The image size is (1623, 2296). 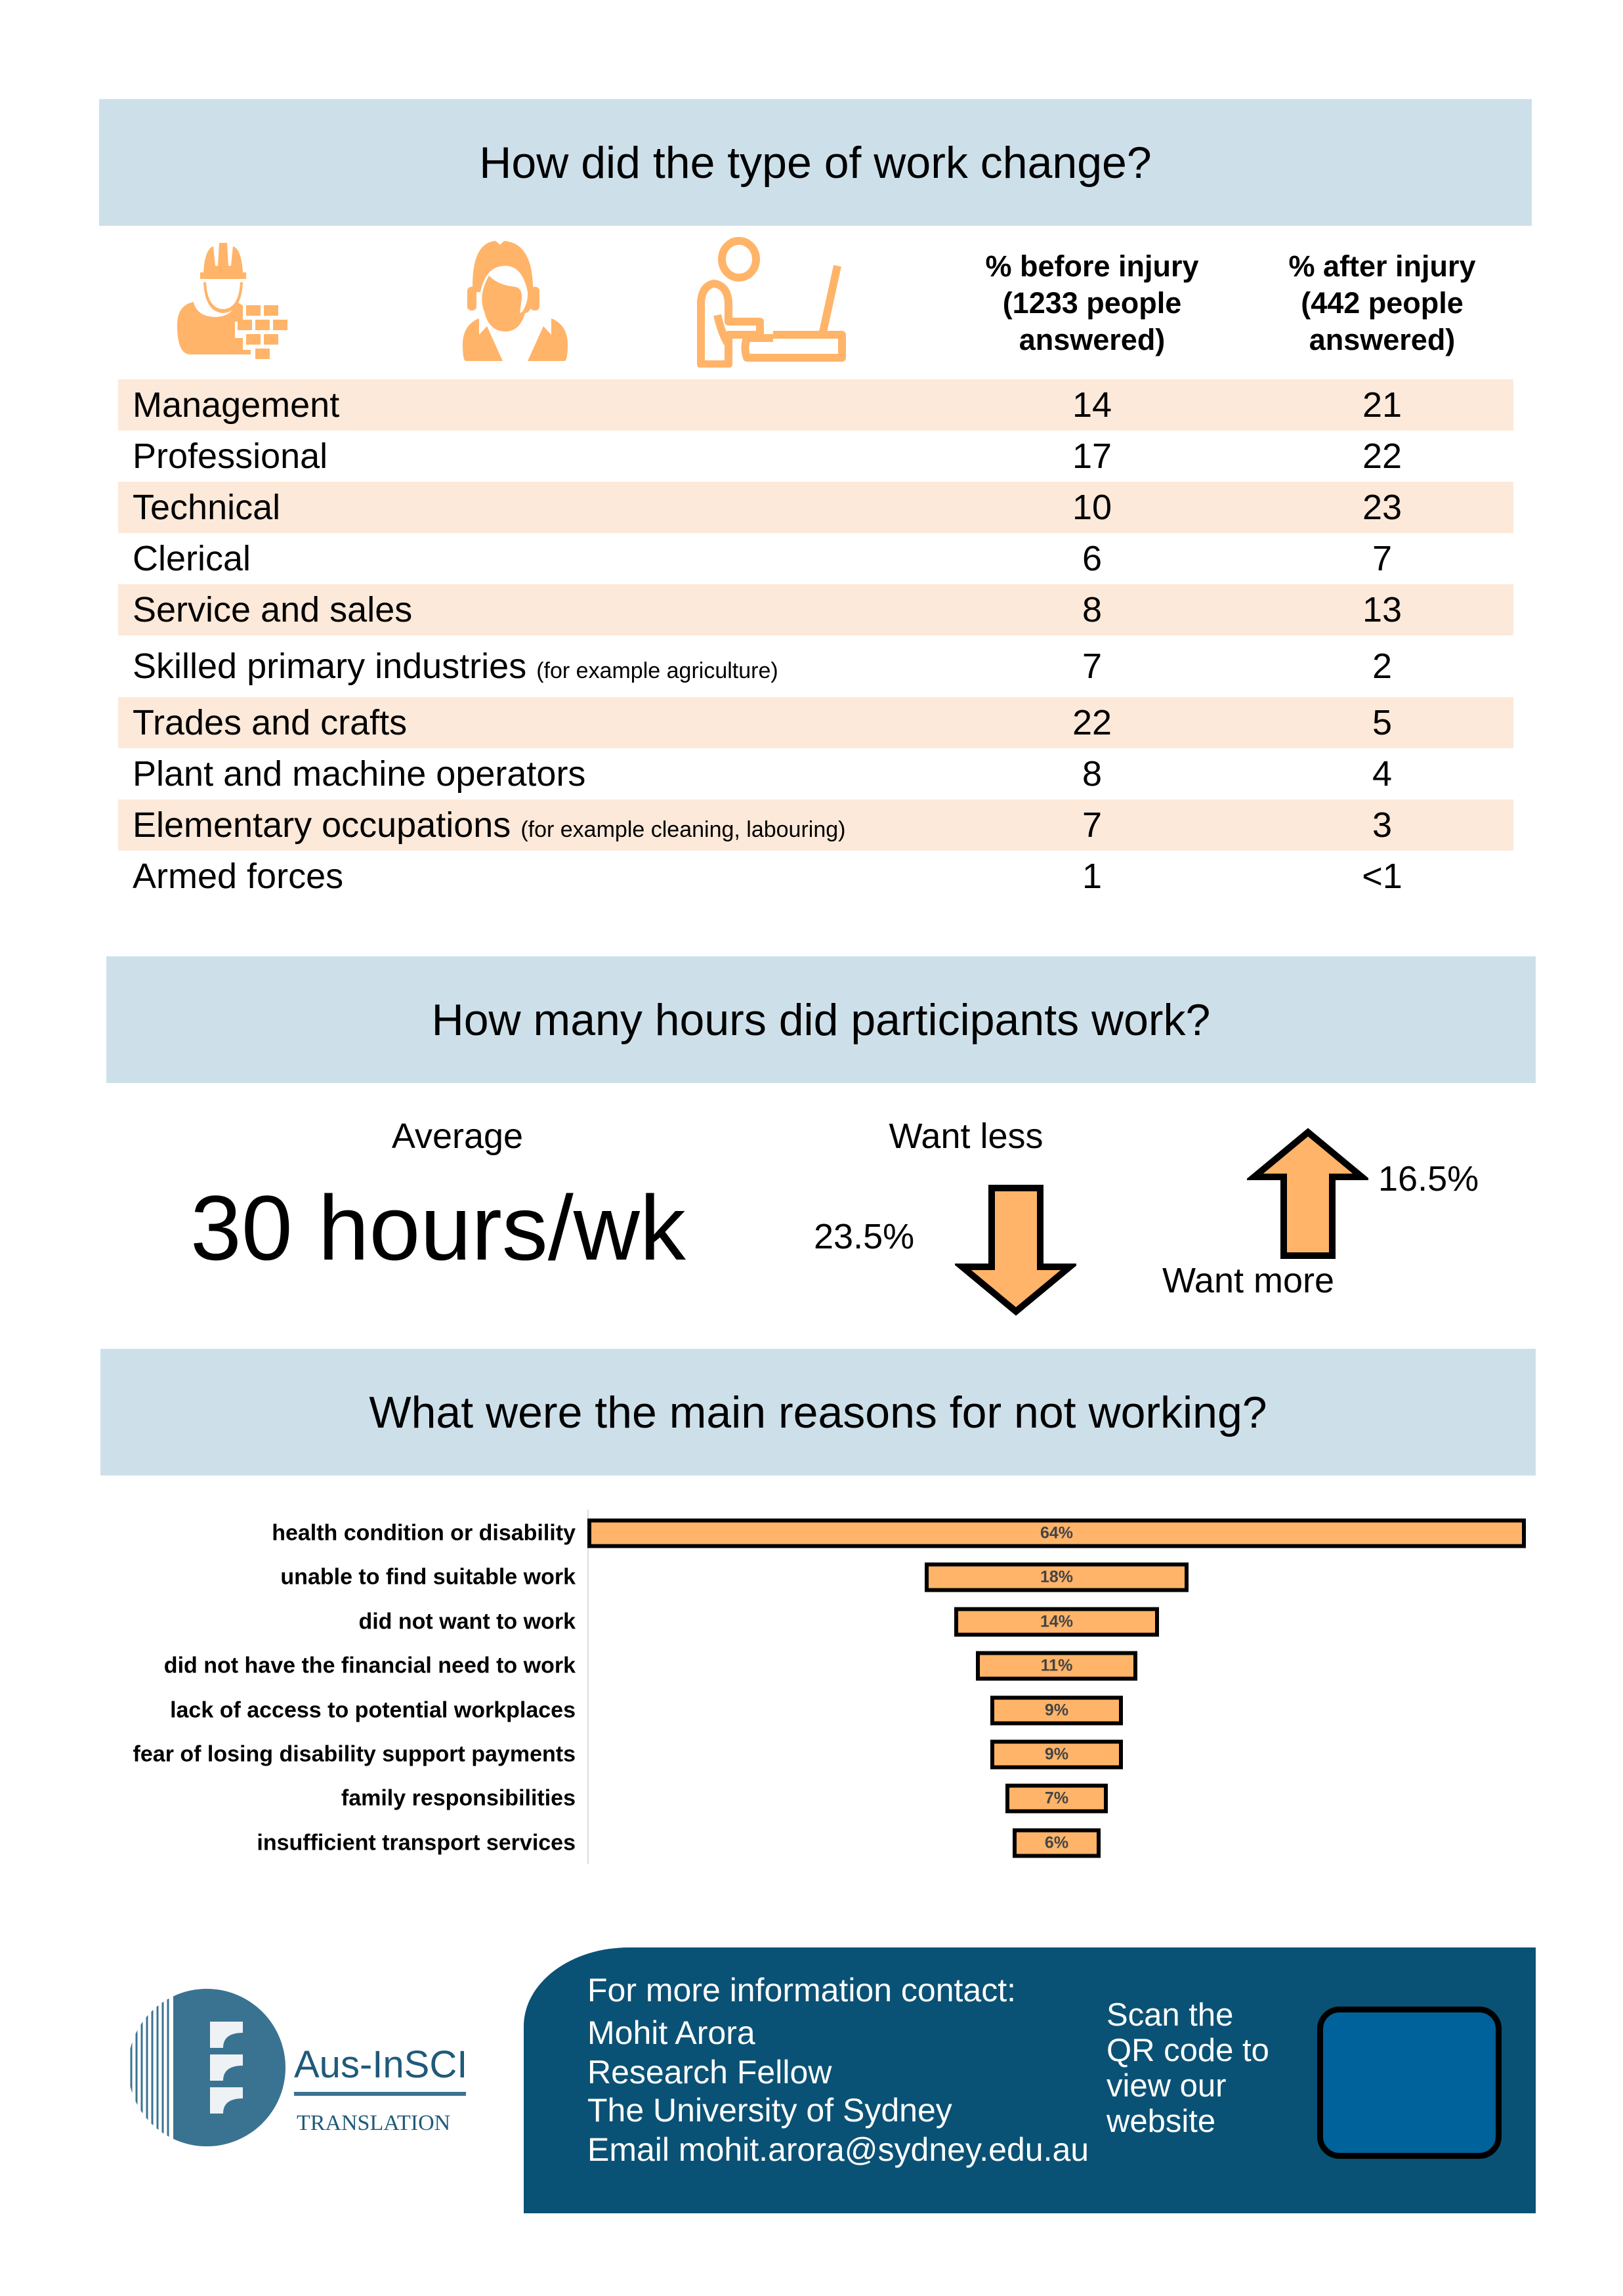 I want to click on section-title: How did the type of work change?, so click(x=815, y=162).